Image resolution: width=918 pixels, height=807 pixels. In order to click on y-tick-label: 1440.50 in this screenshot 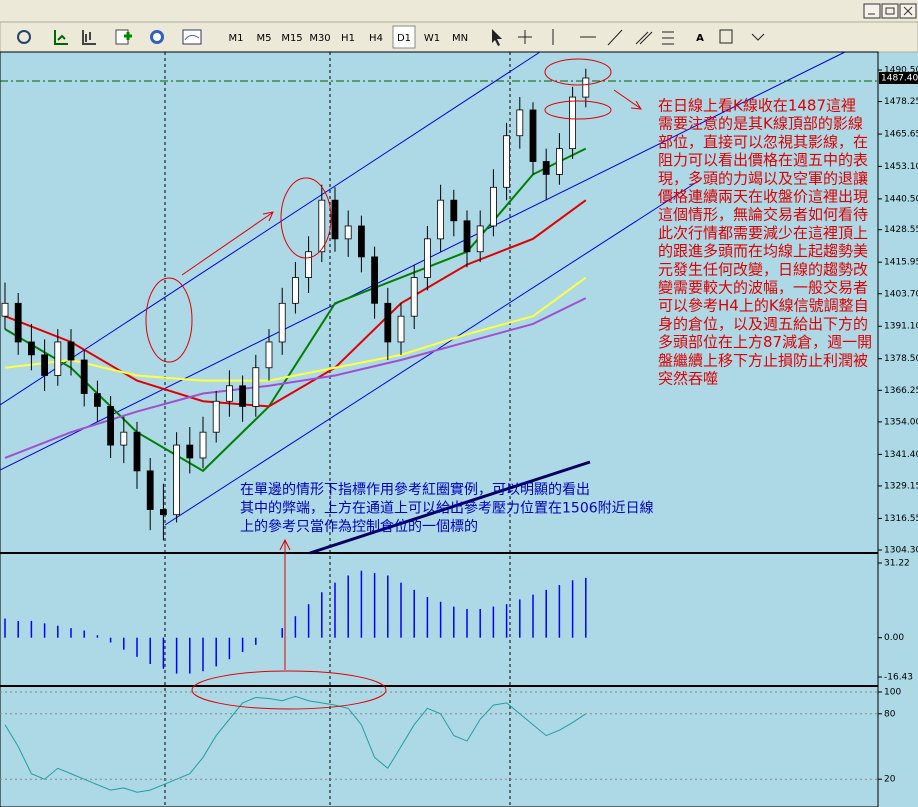, I will do `click(901, 199)`.